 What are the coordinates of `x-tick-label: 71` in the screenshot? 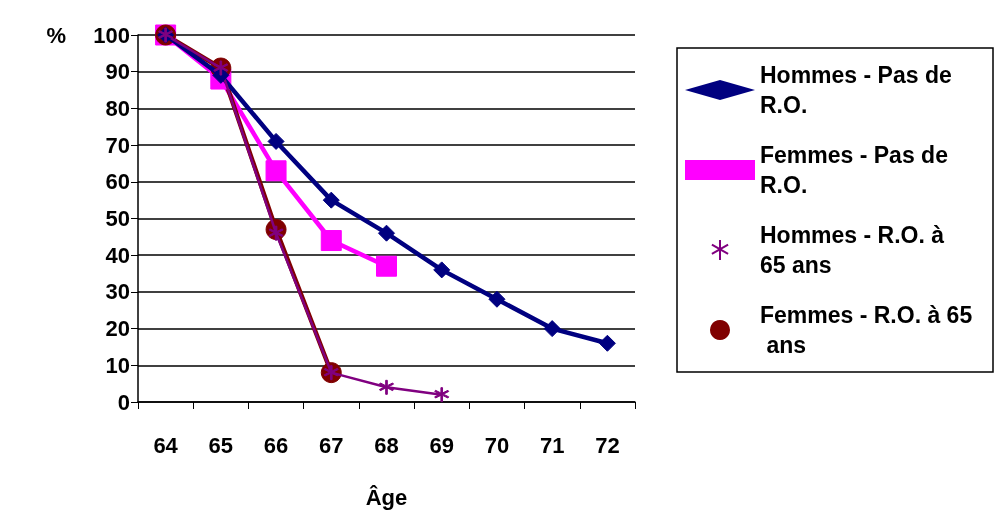 It's located at (552, 445).